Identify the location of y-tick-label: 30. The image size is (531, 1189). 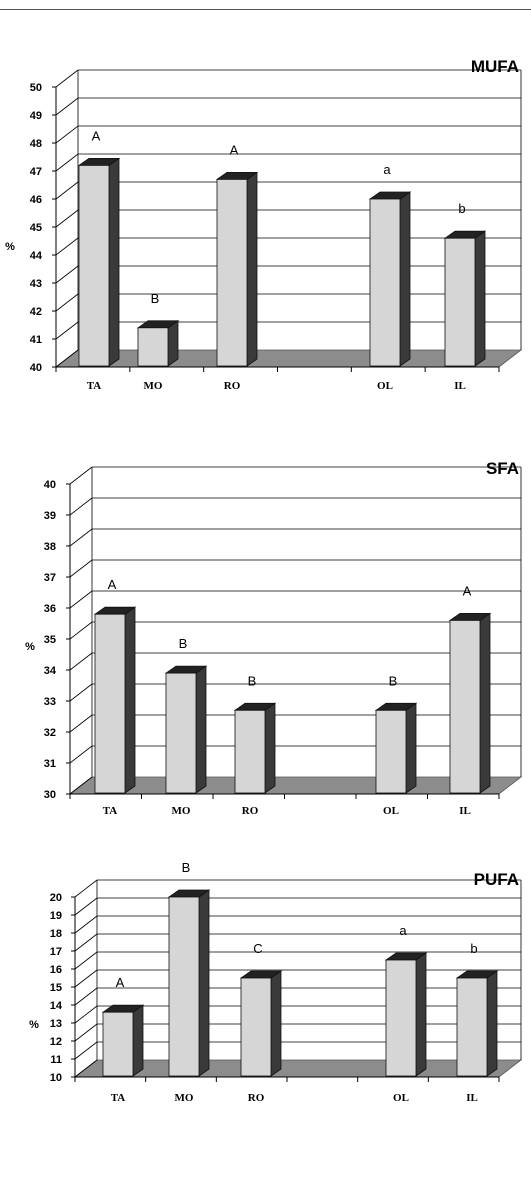
(50, 795).